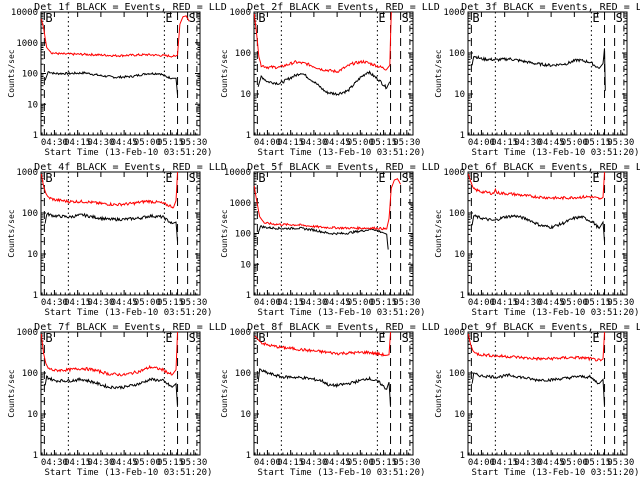 This screenshot has width=640, height=480. What do you see at coordinates (130, 327) in the screenshot?
I see `chart-title: Det 7f BLACK = Events, RED = LLD` at bounding box center [130, 327].